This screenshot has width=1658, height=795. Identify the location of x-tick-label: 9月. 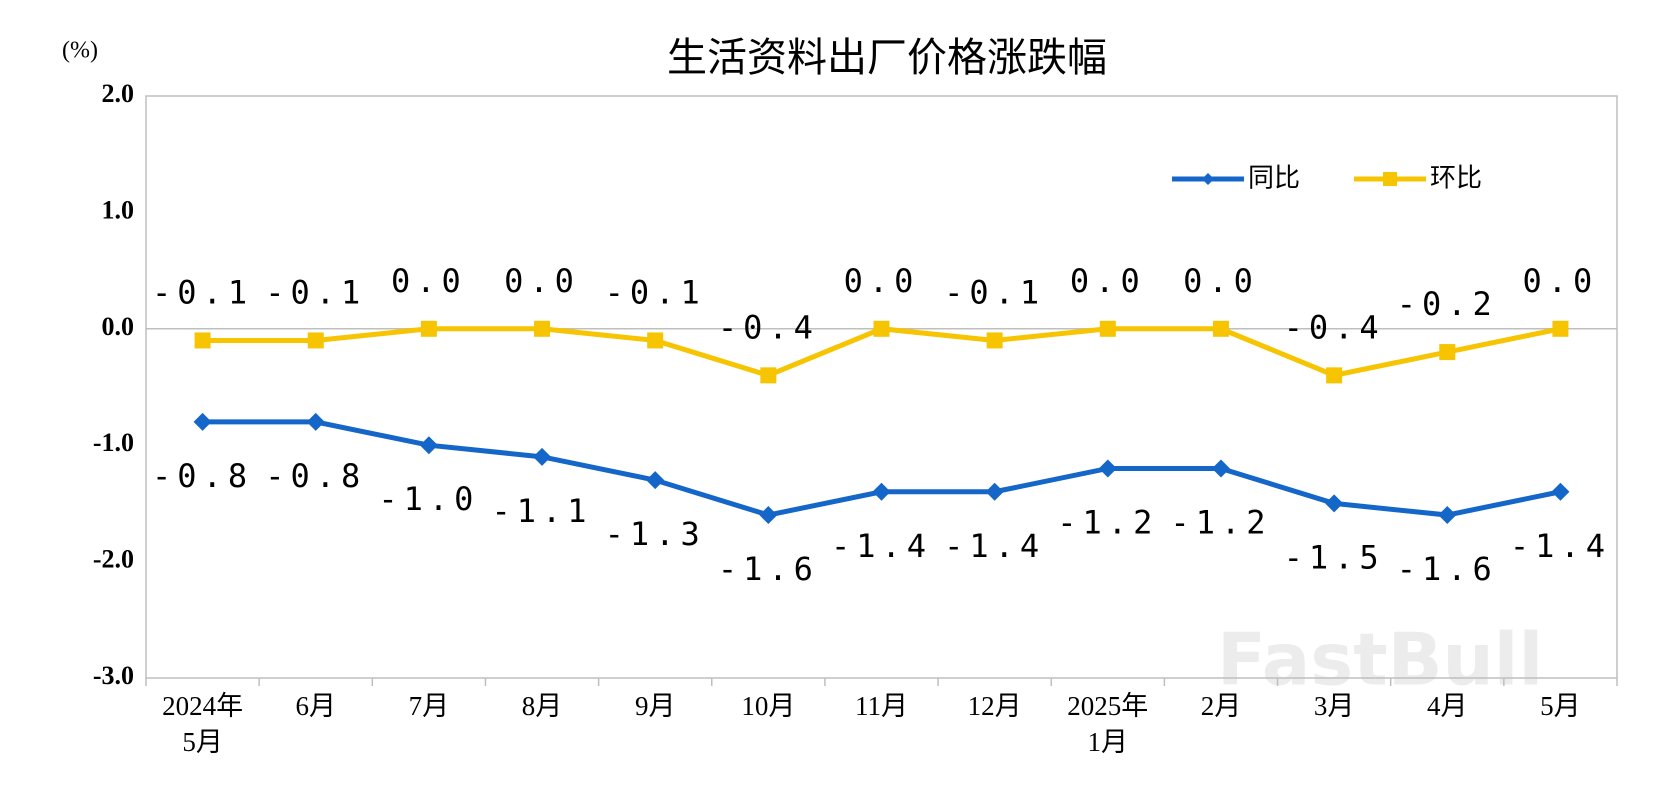
(655, 706).